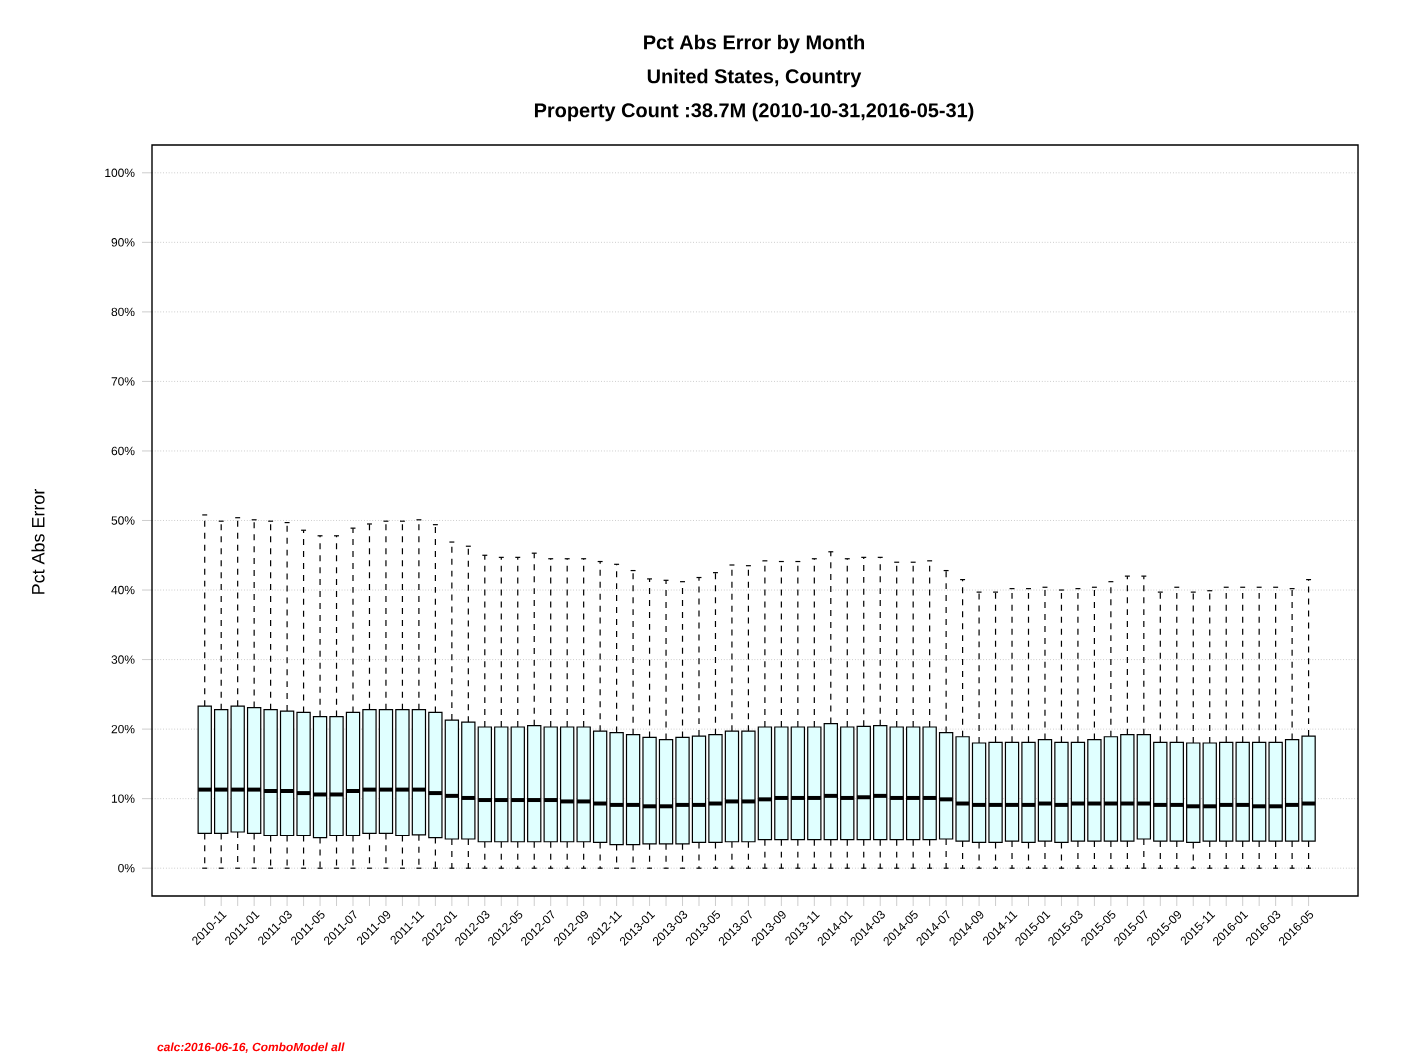 This screenshot has height=1062, width=1412. I want to click on y-tick-label: 50%, so click(123, 520).